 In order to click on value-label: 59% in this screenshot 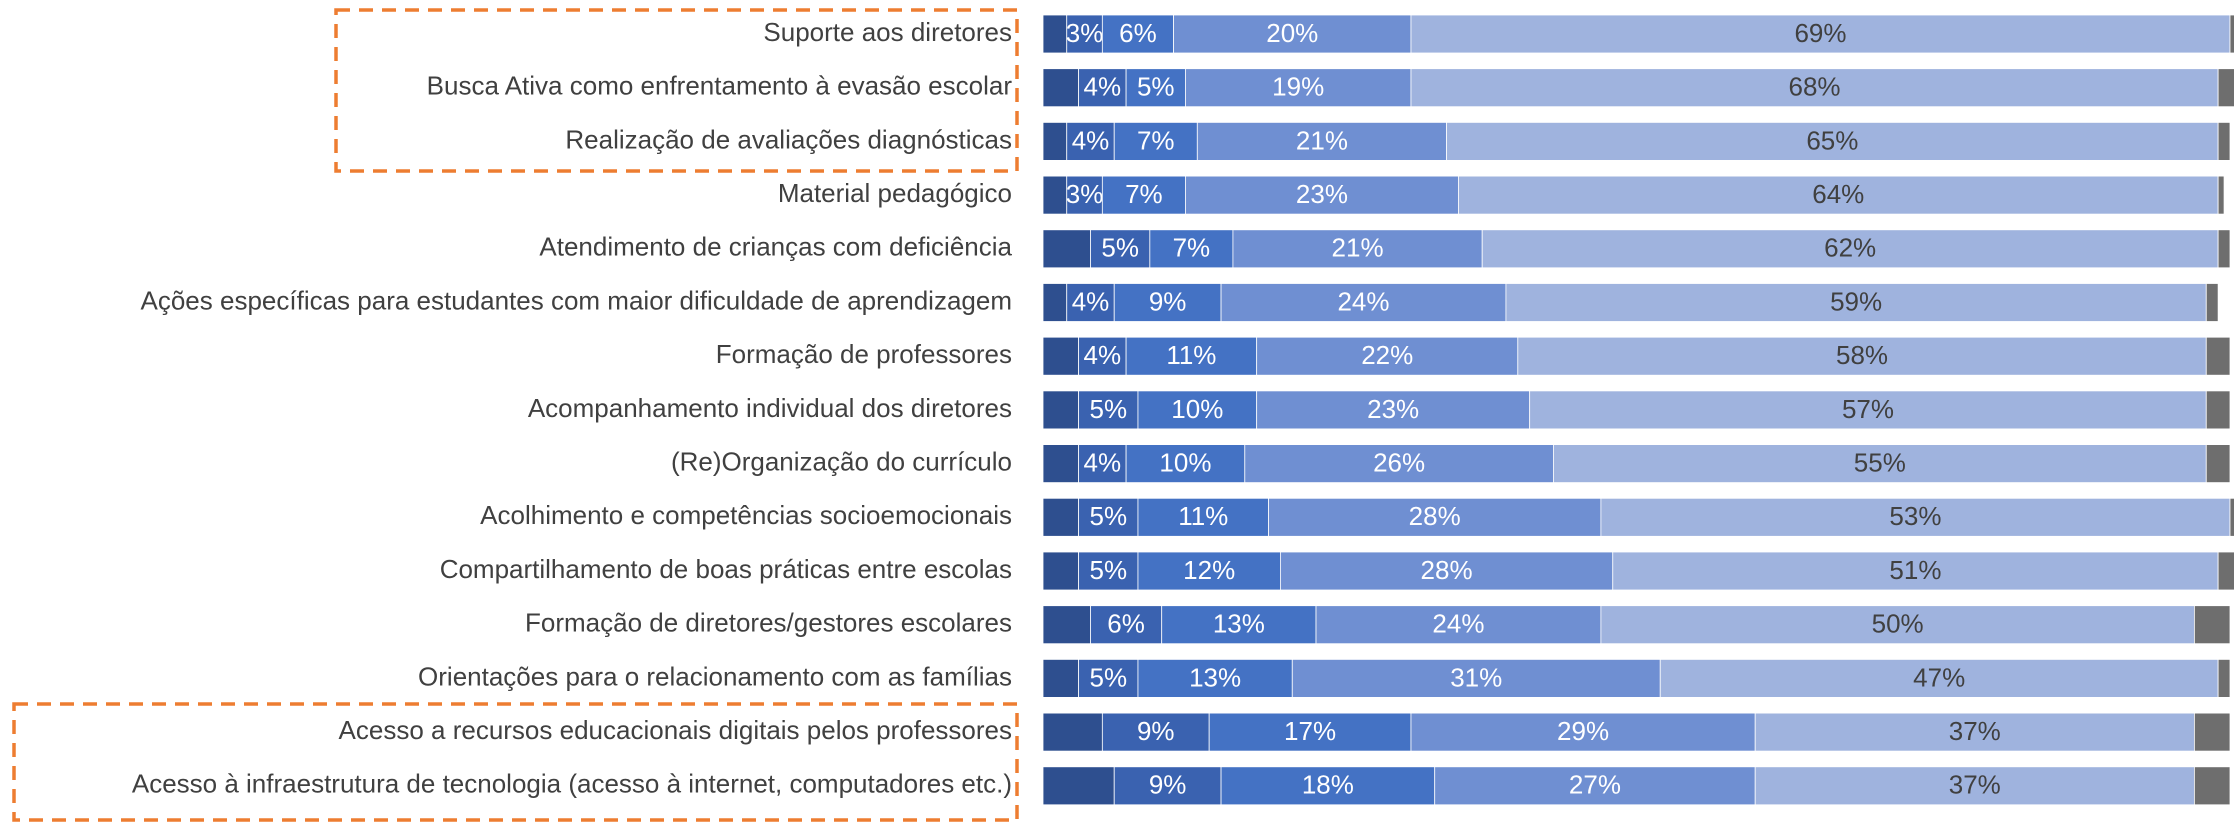, I will do `click(1856, 301)`.